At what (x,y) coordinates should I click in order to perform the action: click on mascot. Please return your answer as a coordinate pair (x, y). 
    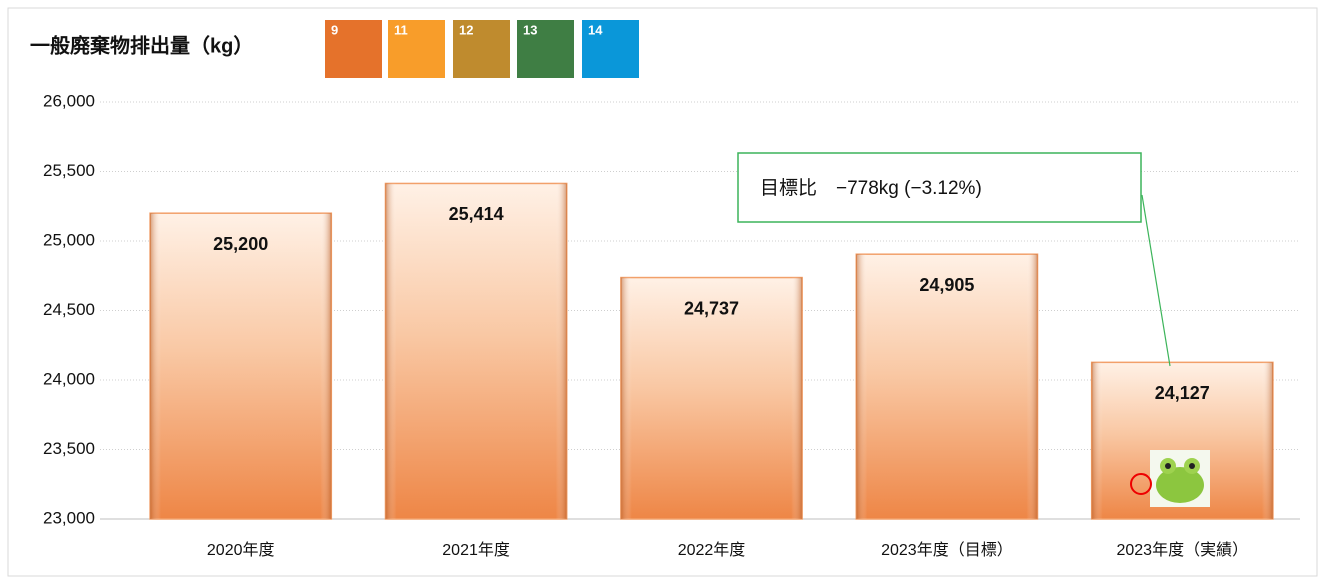
    Looking at the image, I should click on (1170, 478).